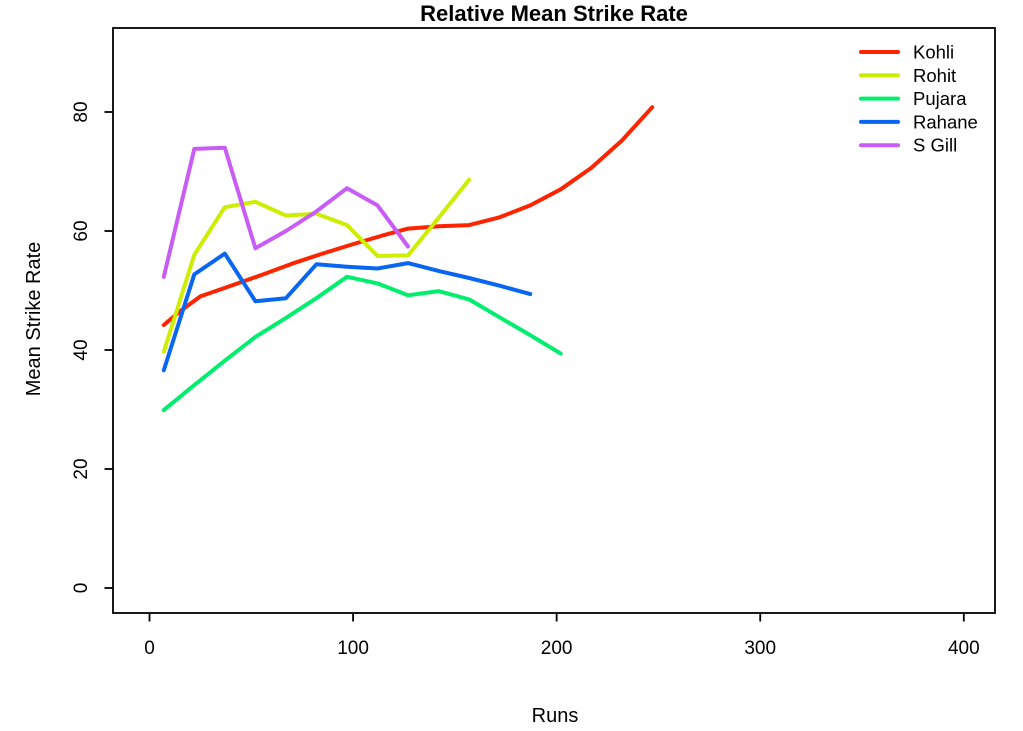  I want to click on legend-label-pujara: Pujara, so click(940, 98).